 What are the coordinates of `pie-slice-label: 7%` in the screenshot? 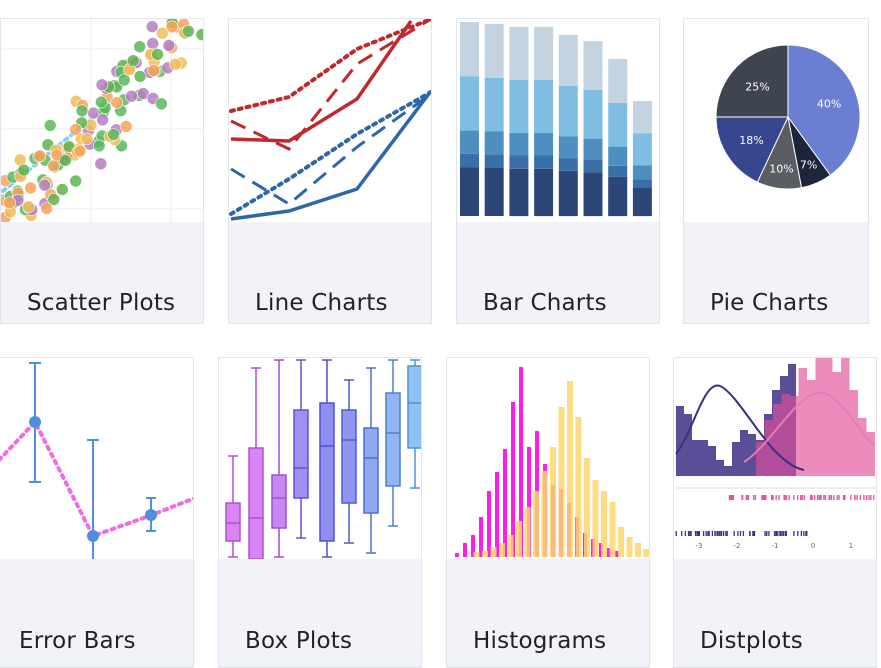 It's located at (808, 165).